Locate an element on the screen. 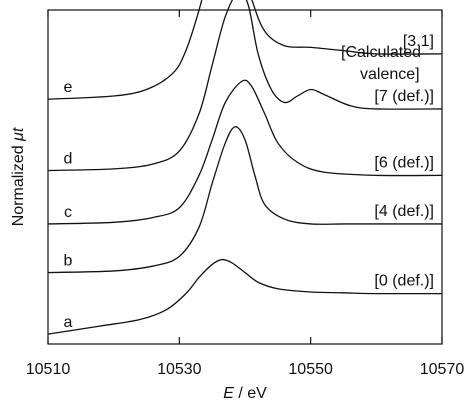 This screenshot has height=404, width=468. series-e-valence-label: [3.1] is located at coordinates (418, 41).